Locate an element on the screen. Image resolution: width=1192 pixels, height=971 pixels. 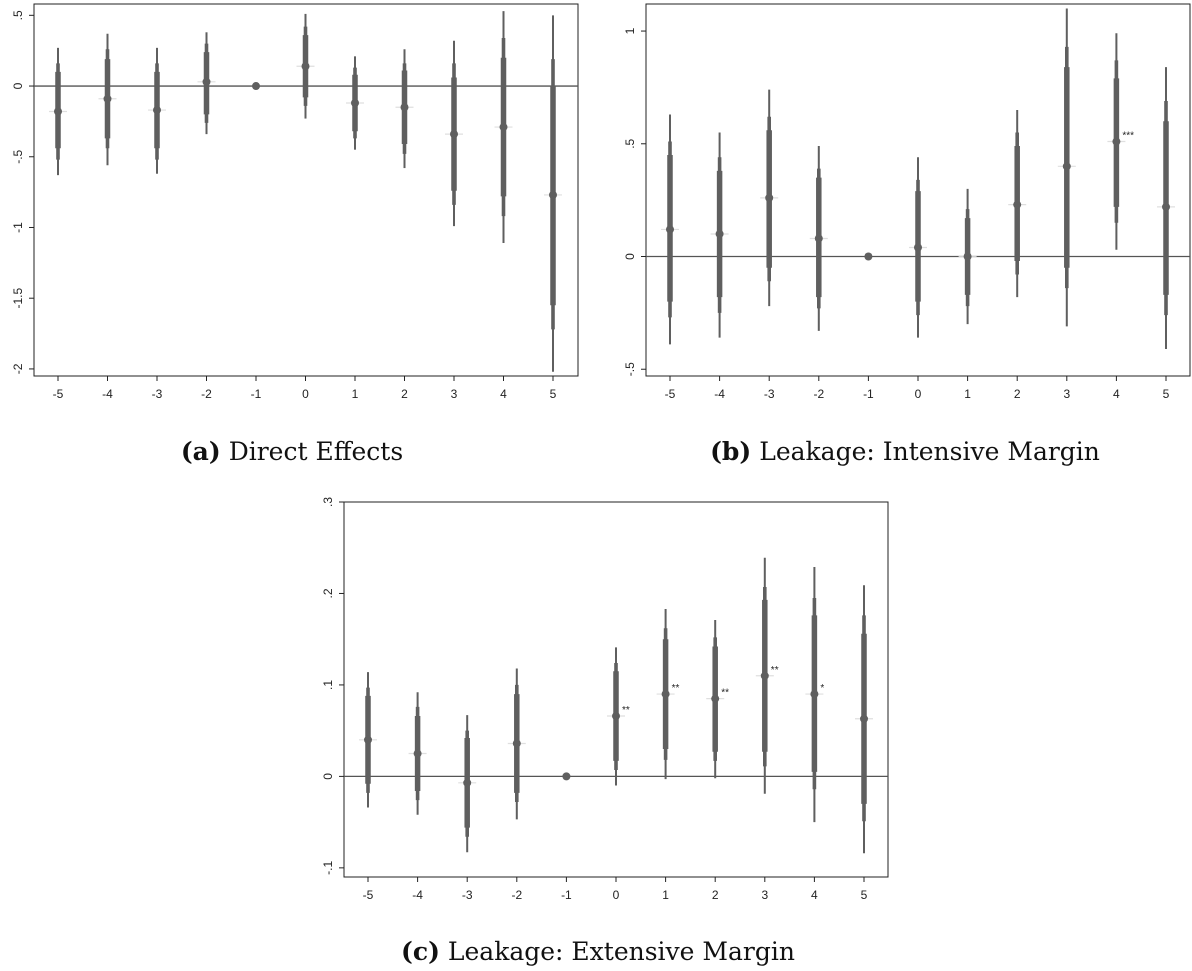
caption-a: (a) Direct Effects is located at coordinates (292, 451).